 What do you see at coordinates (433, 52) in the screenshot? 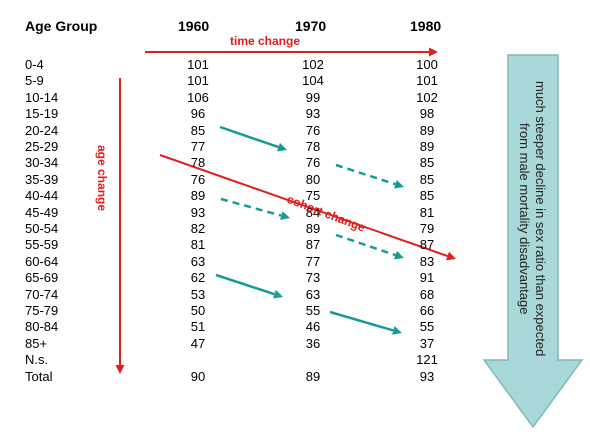
I see `time-change-arrow-head` at bounding box center [433, 52].